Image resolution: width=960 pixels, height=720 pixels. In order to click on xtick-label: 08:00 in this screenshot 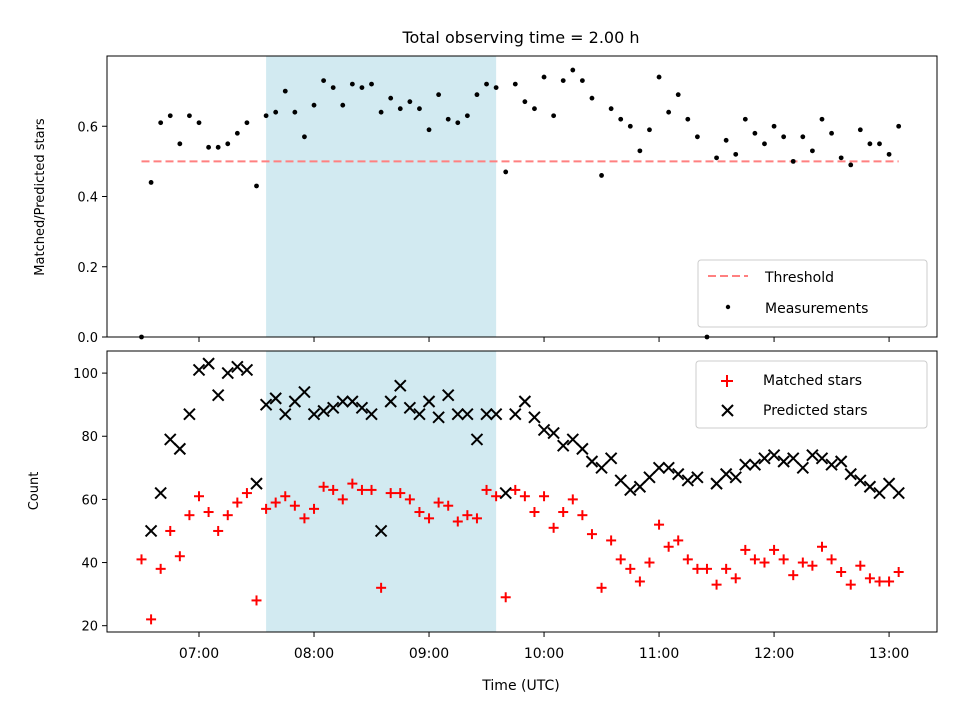, I will do `click(314, 654)`.